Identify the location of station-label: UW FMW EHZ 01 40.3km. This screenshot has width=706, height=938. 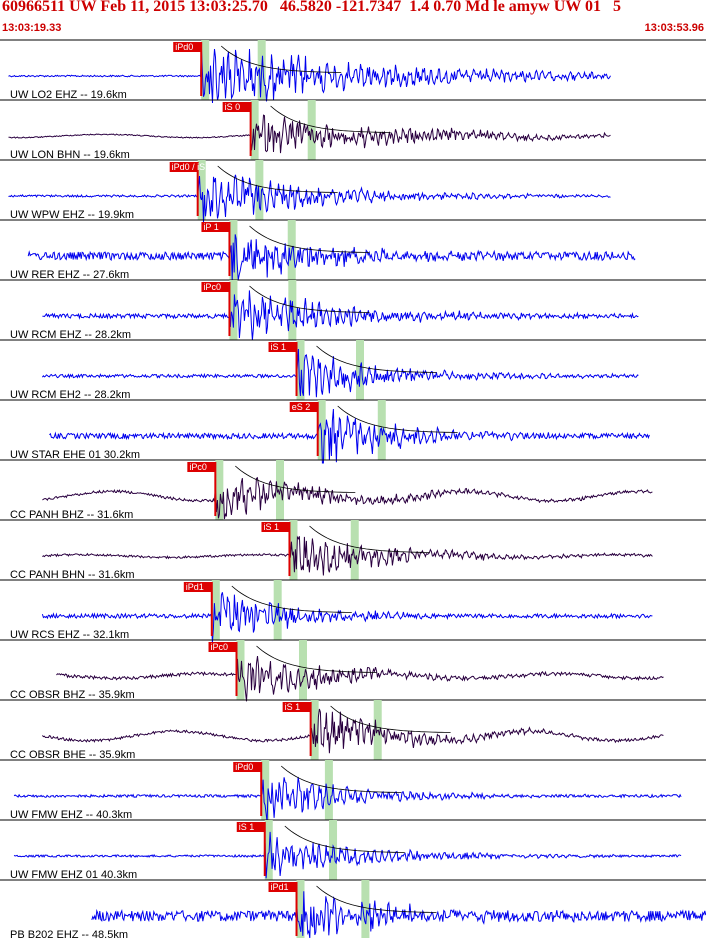
(73, 875).